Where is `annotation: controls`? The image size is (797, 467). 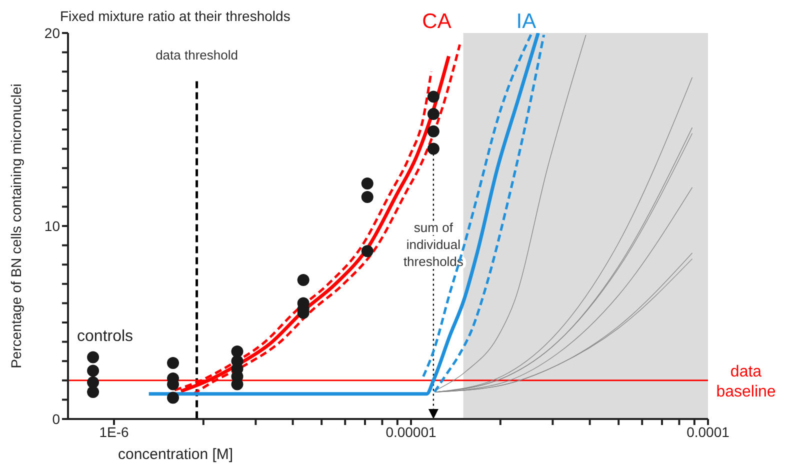
annotation: controls is located at coordinates (105, 337).